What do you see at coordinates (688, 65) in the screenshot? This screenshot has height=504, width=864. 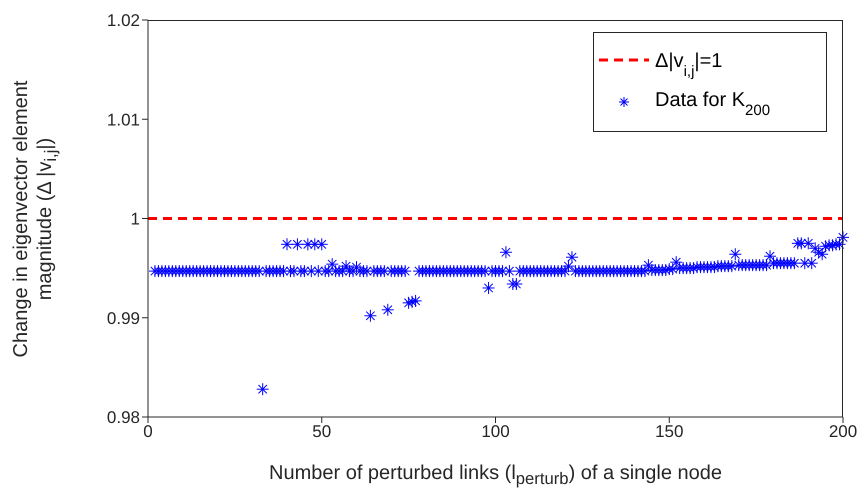 I see `legend-label: Δ|v$_{i,j}$|=1` at bounding box center [688, 65].